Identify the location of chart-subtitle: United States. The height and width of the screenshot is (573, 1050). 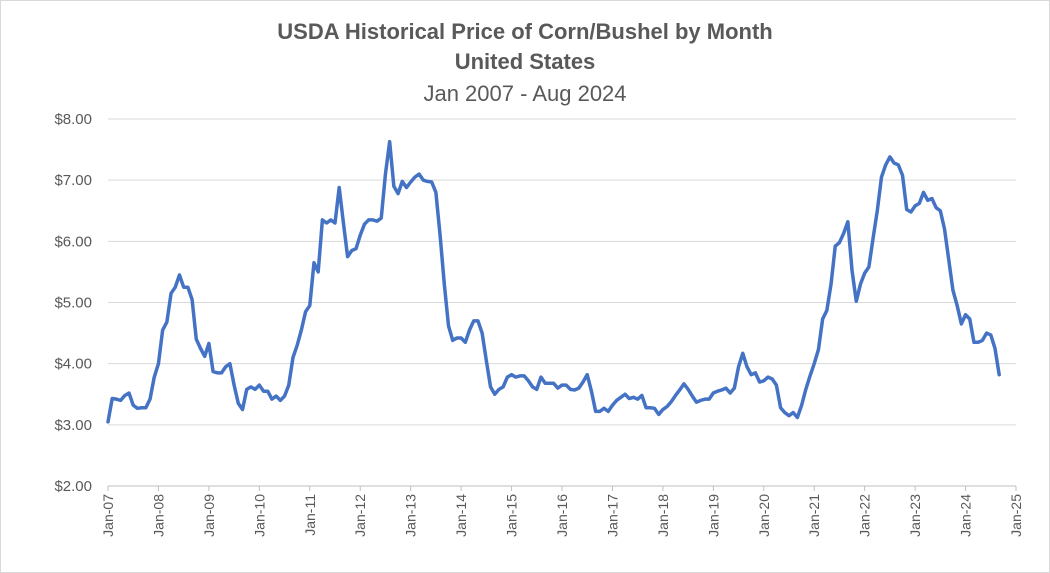
(525, 61).